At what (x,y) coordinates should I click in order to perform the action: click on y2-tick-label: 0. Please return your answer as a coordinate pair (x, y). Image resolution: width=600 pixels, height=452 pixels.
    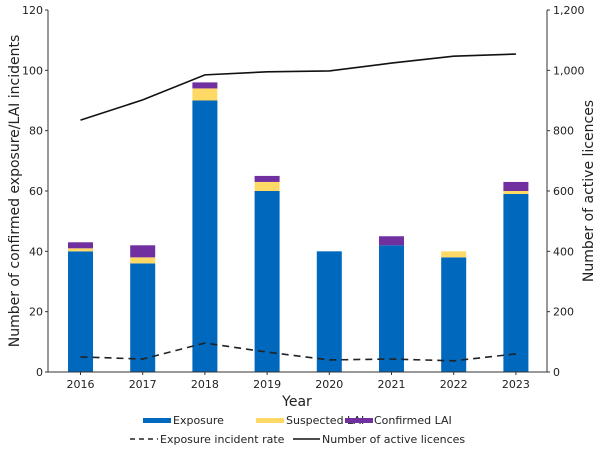
    Looking at the image, I should click on (556, 372).